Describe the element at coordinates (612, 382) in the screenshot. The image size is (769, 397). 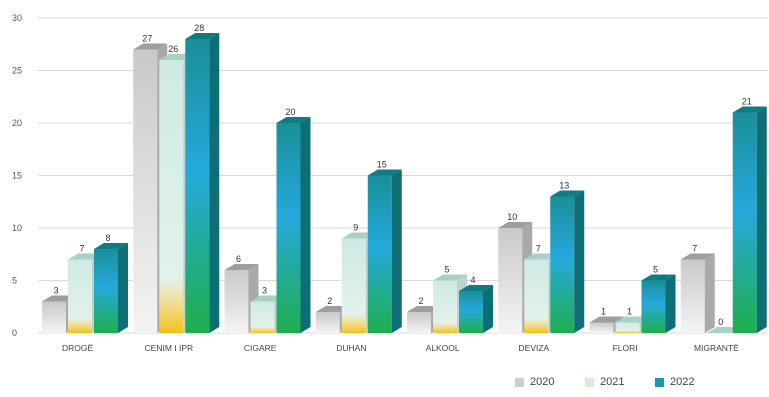
I see `legend-label-2021: 2021` at that location.